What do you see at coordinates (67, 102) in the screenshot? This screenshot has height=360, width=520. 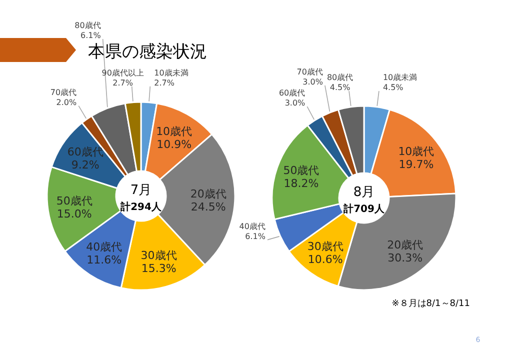 I see `data-label: 2.0%` at bounding box center [67, 102].